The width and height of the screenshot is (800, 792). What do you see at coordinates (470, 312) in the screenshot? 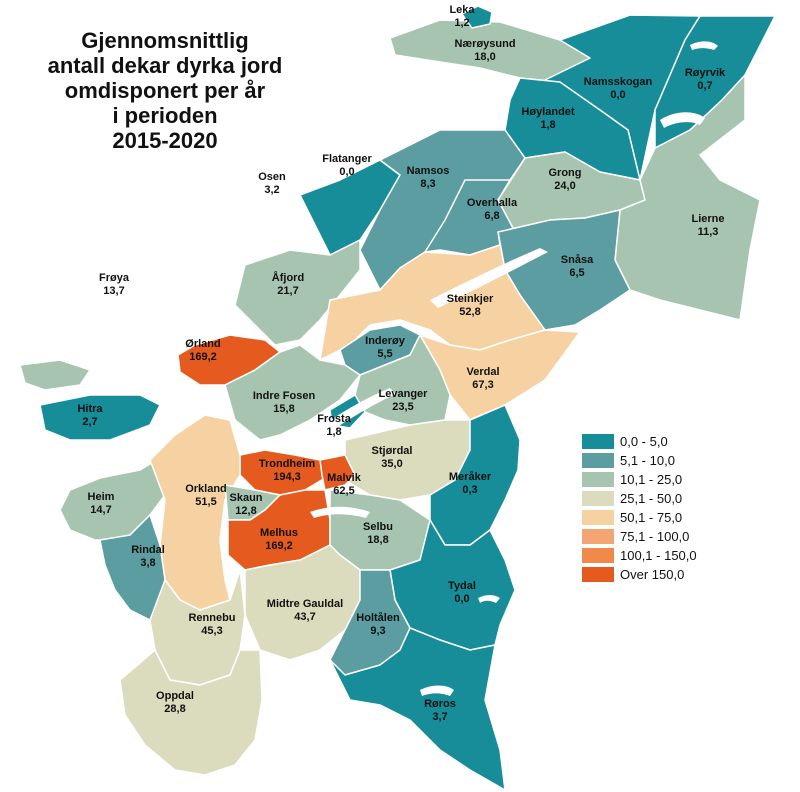
I see `municipality-value: 52,8` at bounding box center [470, 312].